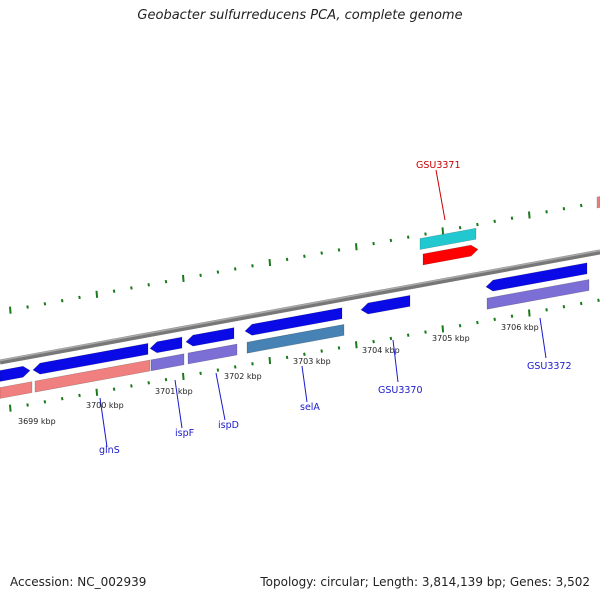 Image resolution: width=600 pixels, height=600 pixels. I want to click on cds-arrow-ispF, so click(166, 345).